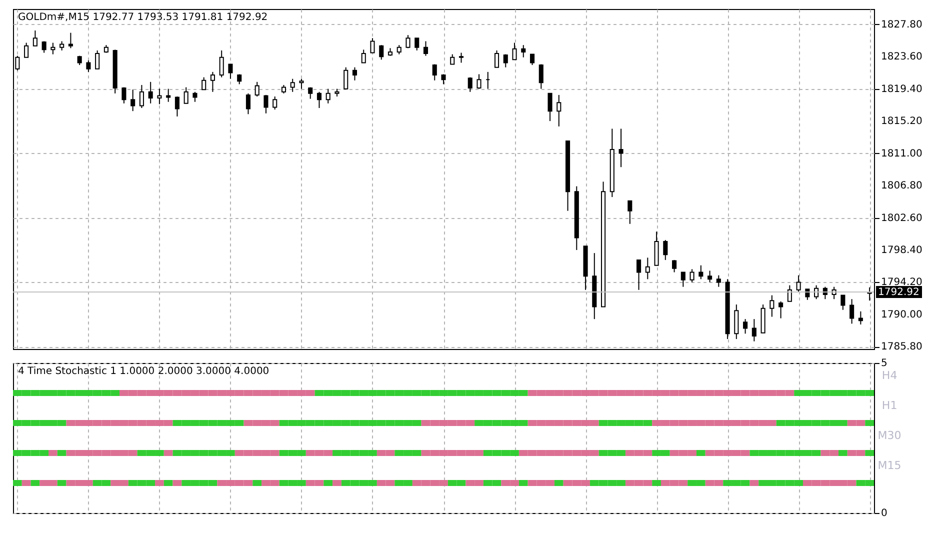  I want to click on y-tick-label: 1785.80, so click(901, 347).